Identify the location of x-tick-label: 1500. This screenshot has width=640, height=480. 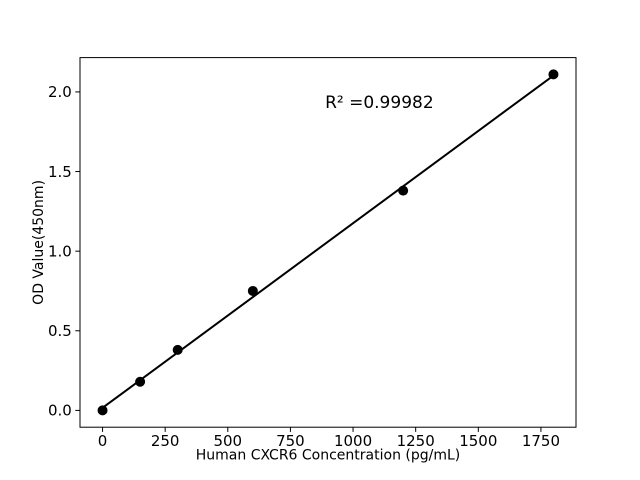
(478, 441).